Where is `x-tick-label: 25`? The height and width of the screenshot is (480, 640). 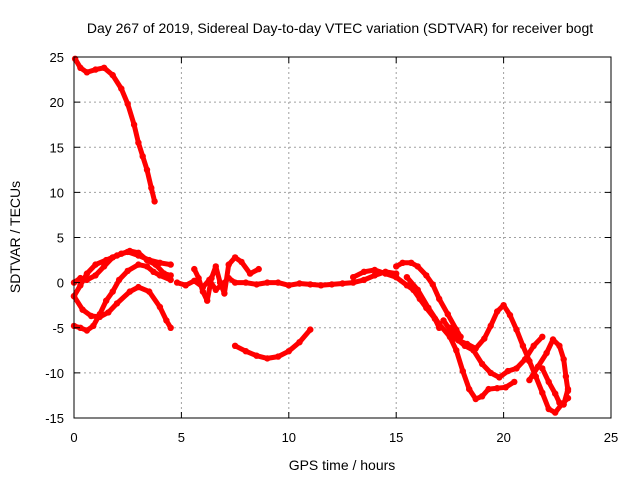
x-tick-label: 25 is located at coordinates (611, 437).